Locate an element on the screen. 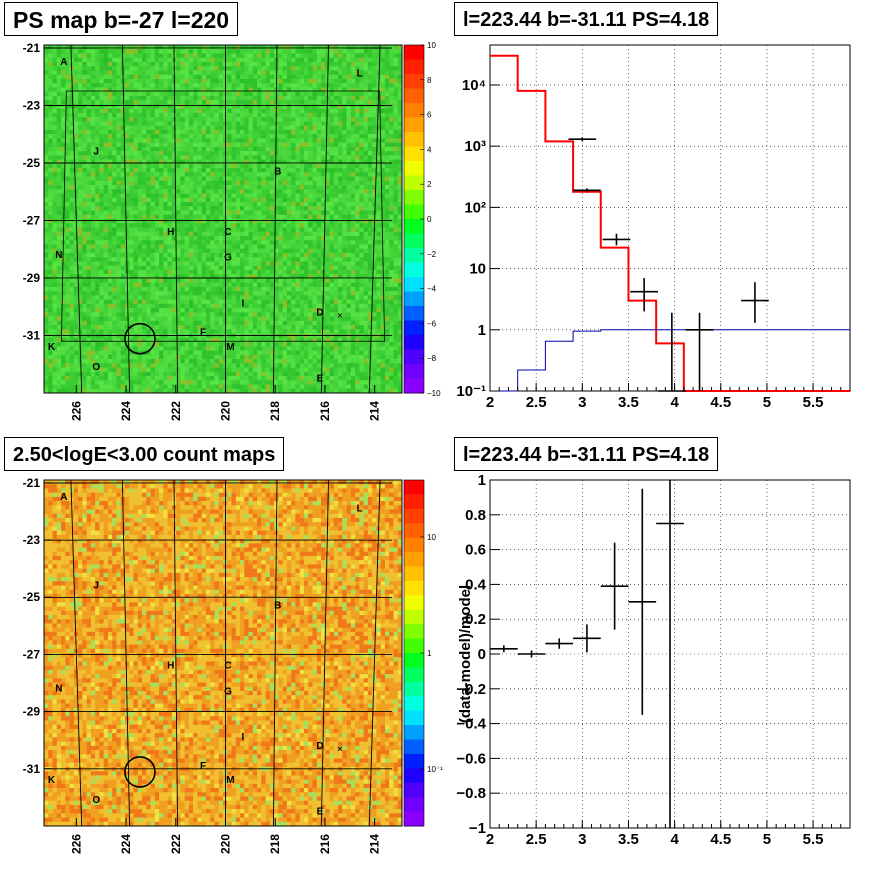 Image resolution: width=896 pixels, height=872 pixels. source-label: G is located at coordinates (228, 258).